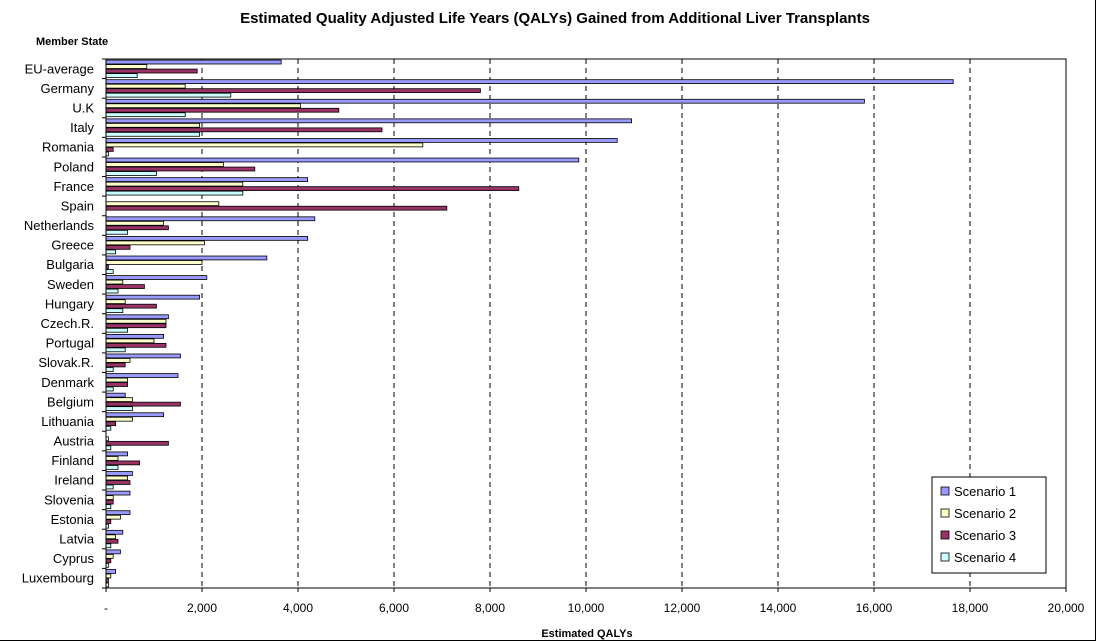  I want to click on category-label: Estonia, so click(73, 519).